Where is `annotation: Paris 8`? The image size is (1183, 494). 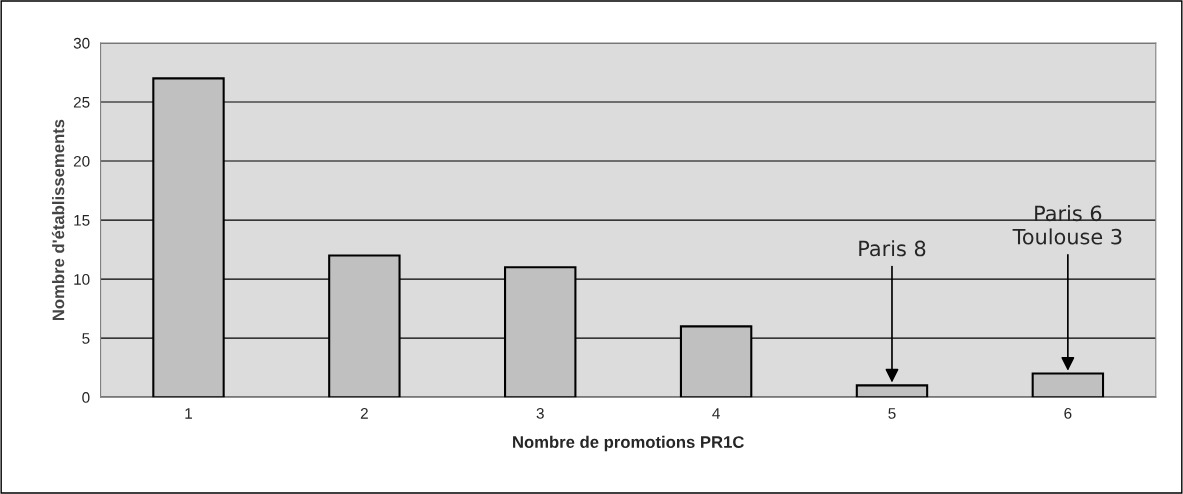 annotation: Paris 8 is located at coordinates (892, 248).